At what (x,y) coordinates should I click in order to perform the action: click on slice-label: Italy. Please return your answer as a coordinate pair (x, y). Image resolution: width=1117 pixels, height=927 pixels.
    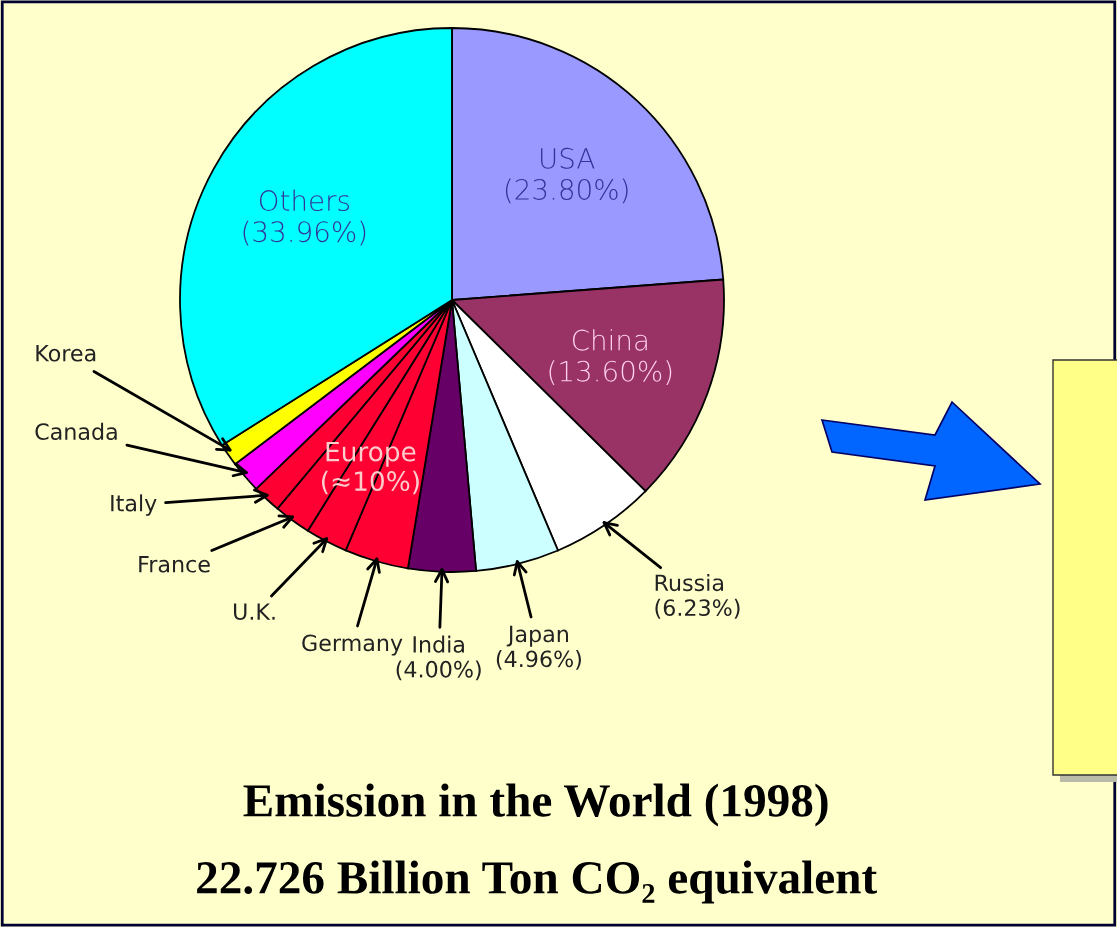
    Looking at the image, I should click on (134, 505).